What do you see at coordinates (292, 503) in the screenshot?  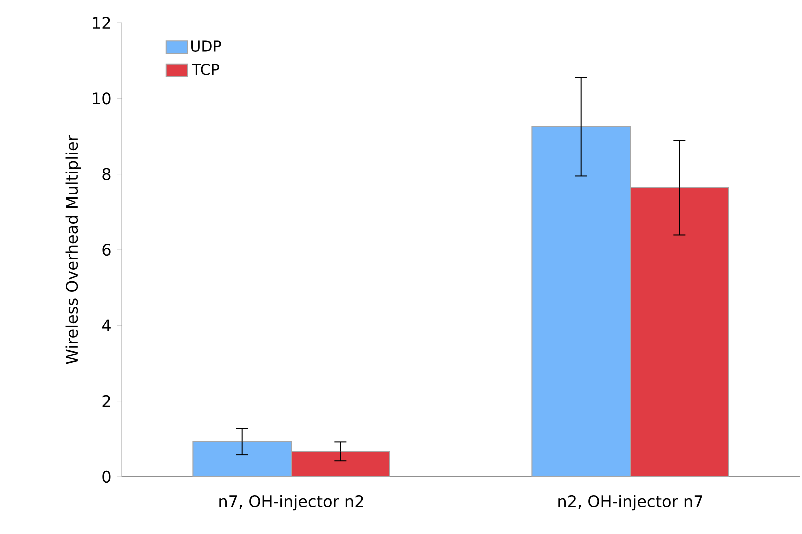 I see `x-tick-label: n7, OH-injector n2` at bounding box center [292, 503].